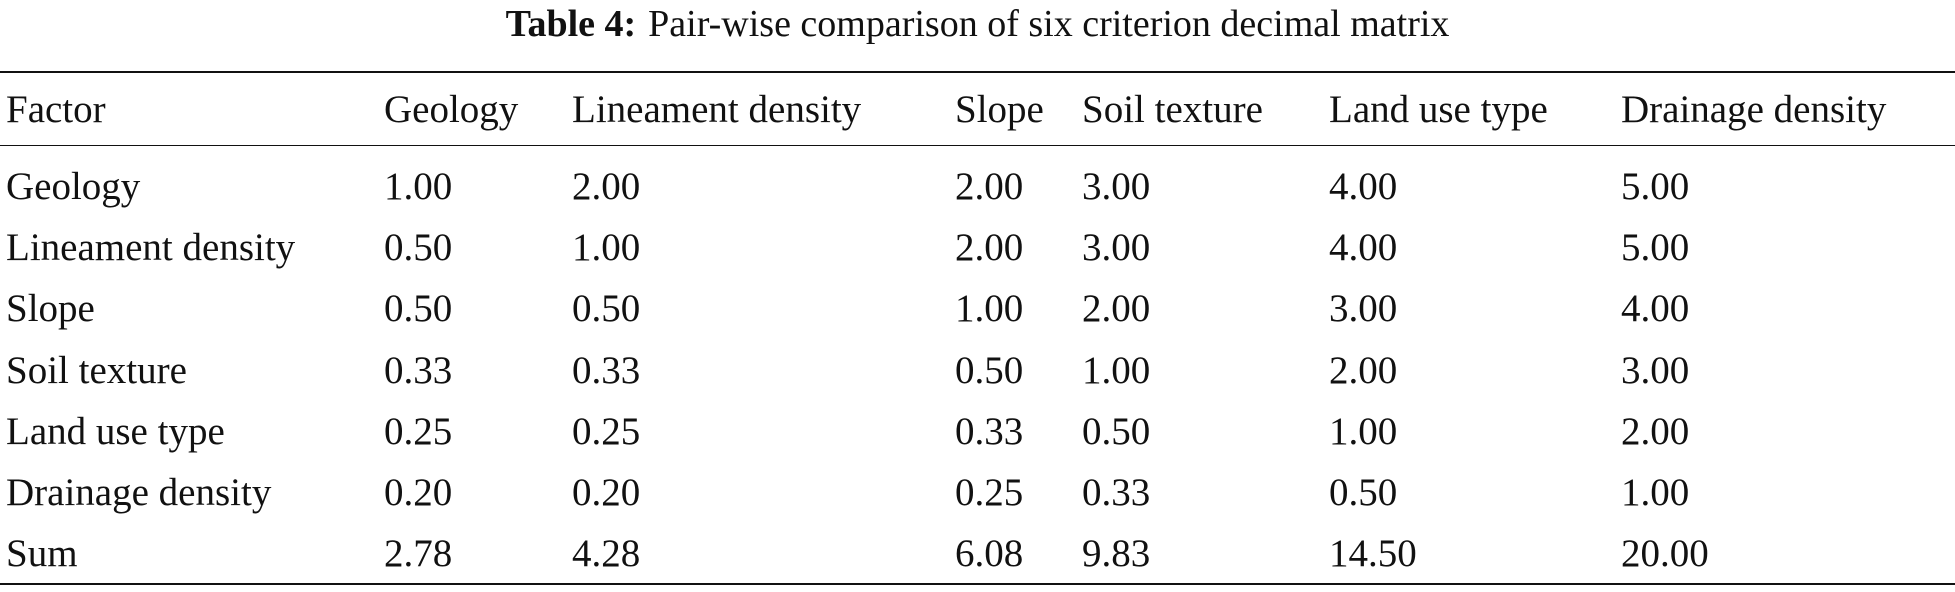 This screenshot has width=1955, height=592. Describe the element at coordinates (96, 370) in the screenshot. I see `row-label: Soil texture` at that location.